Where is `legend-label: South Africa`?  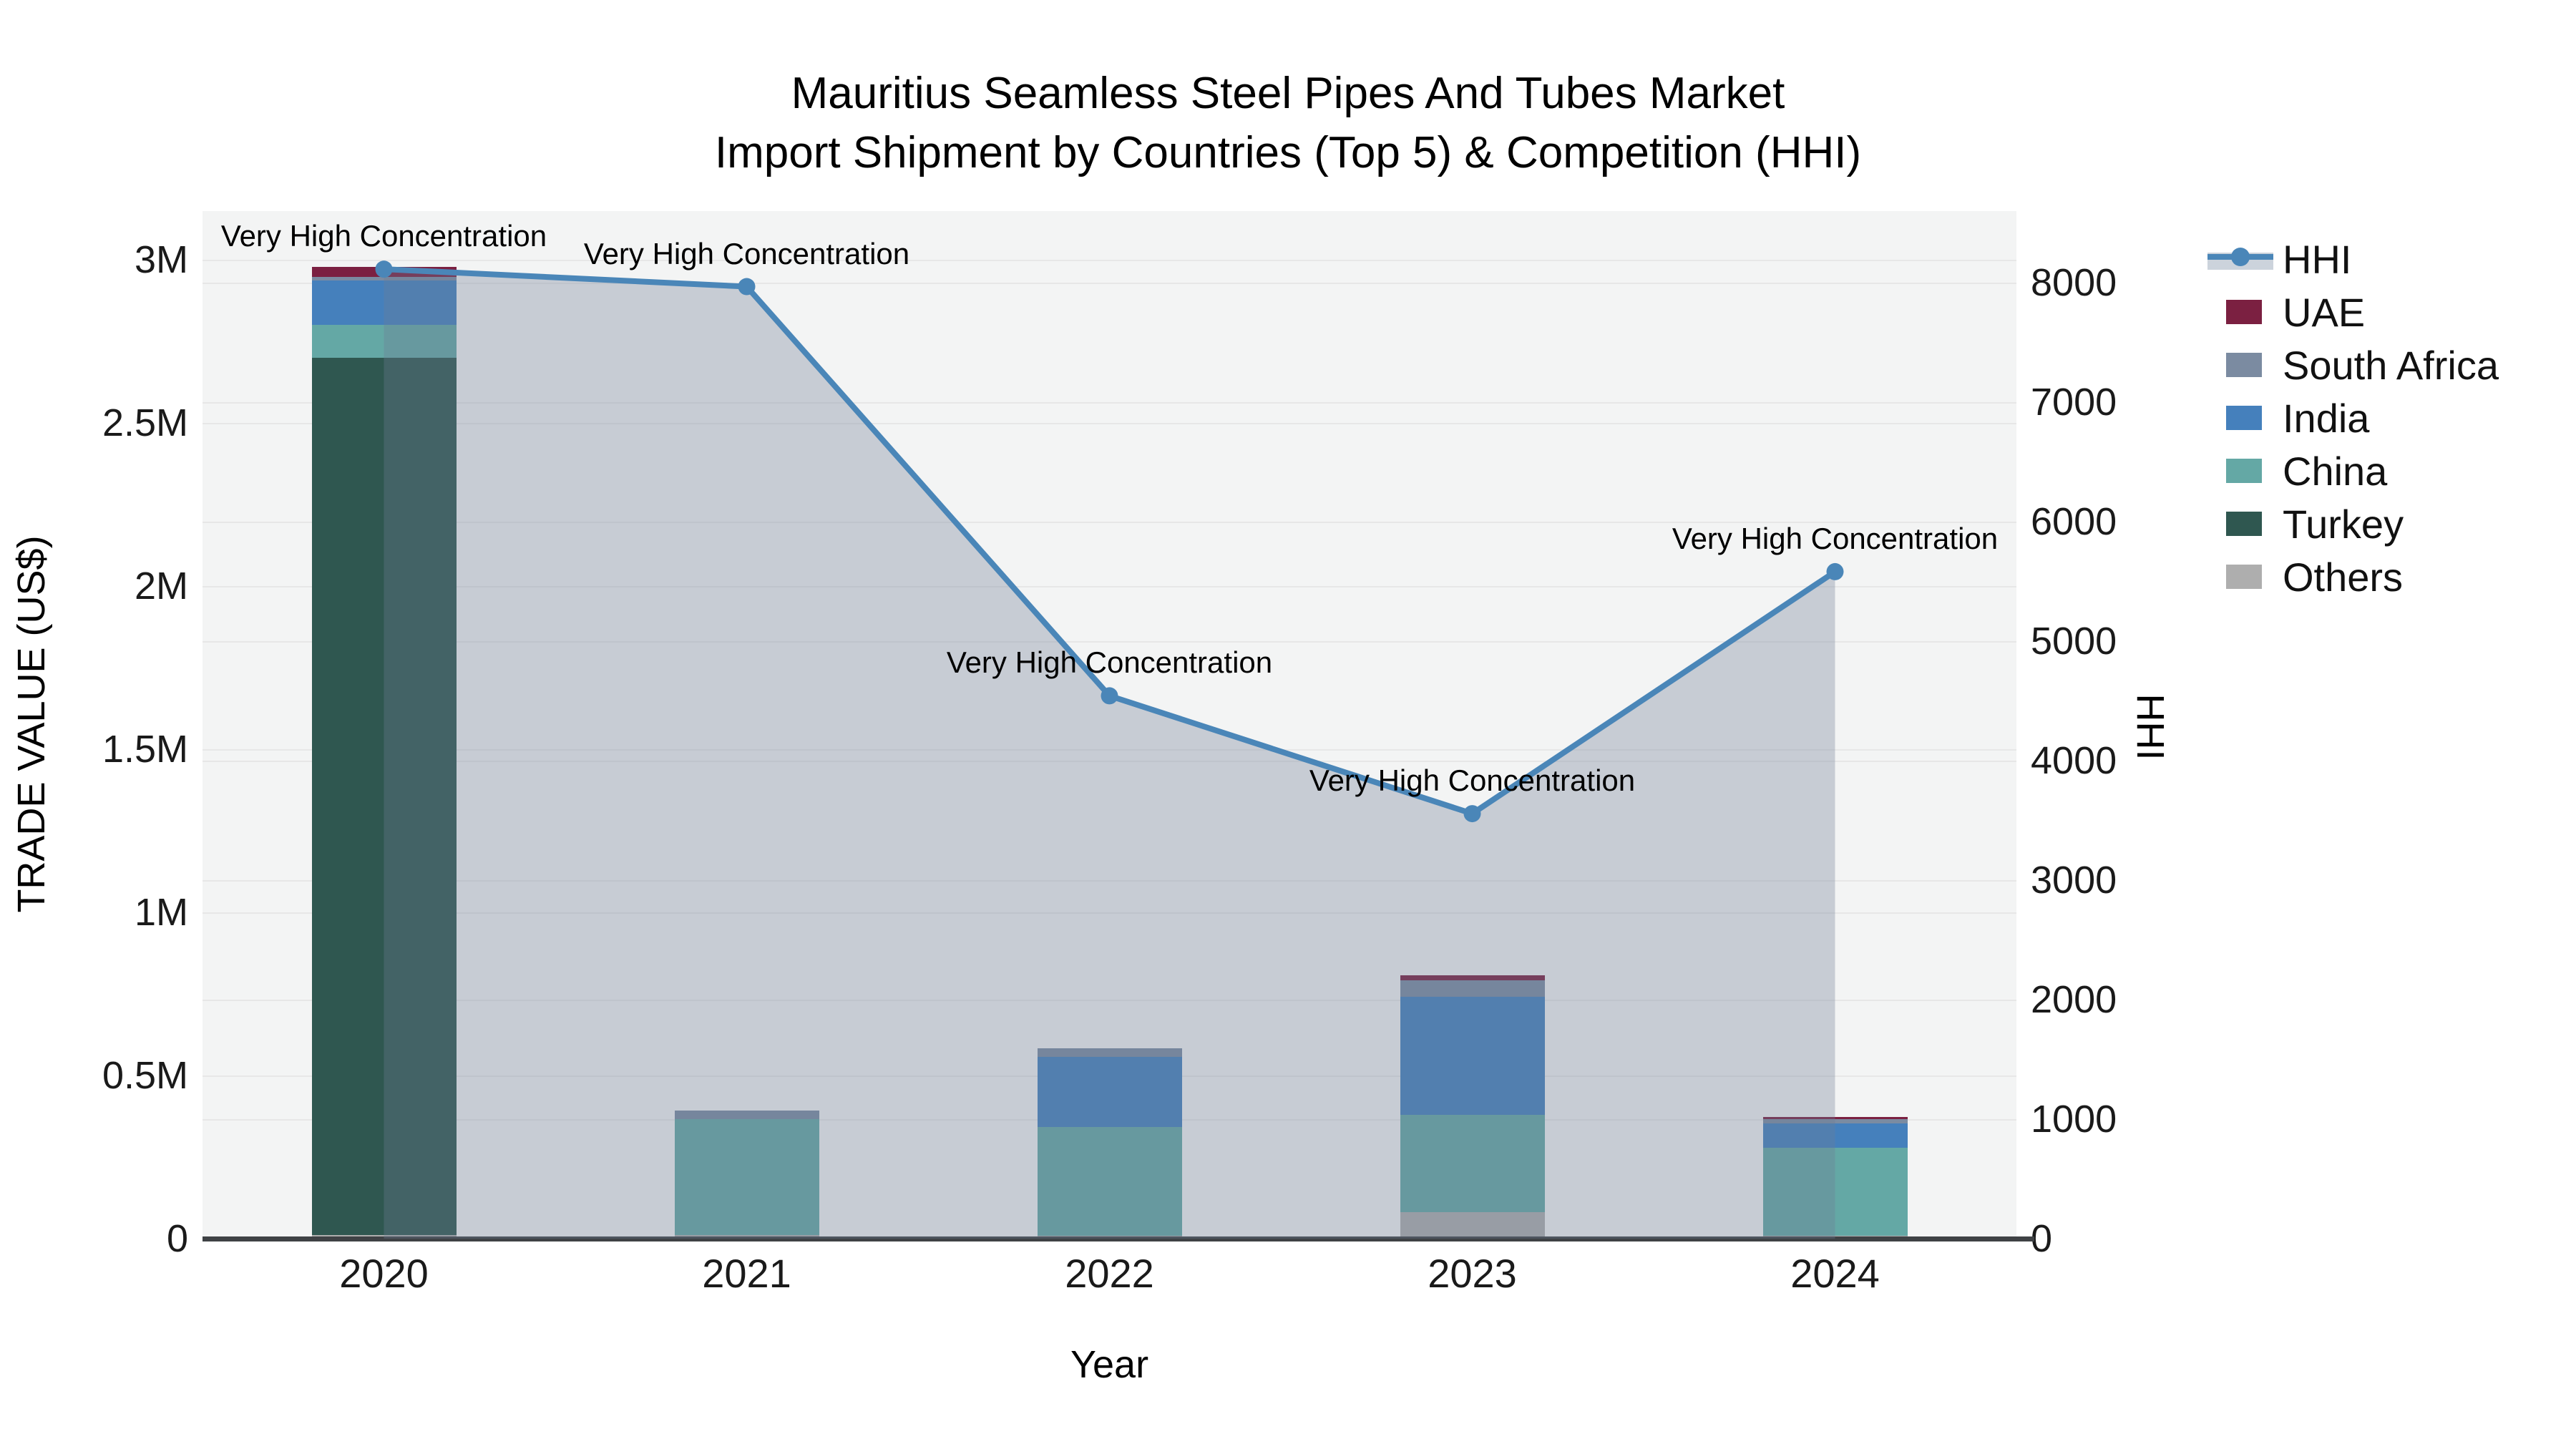
legend-label: South Africa is located at coordinates (2391, 365).